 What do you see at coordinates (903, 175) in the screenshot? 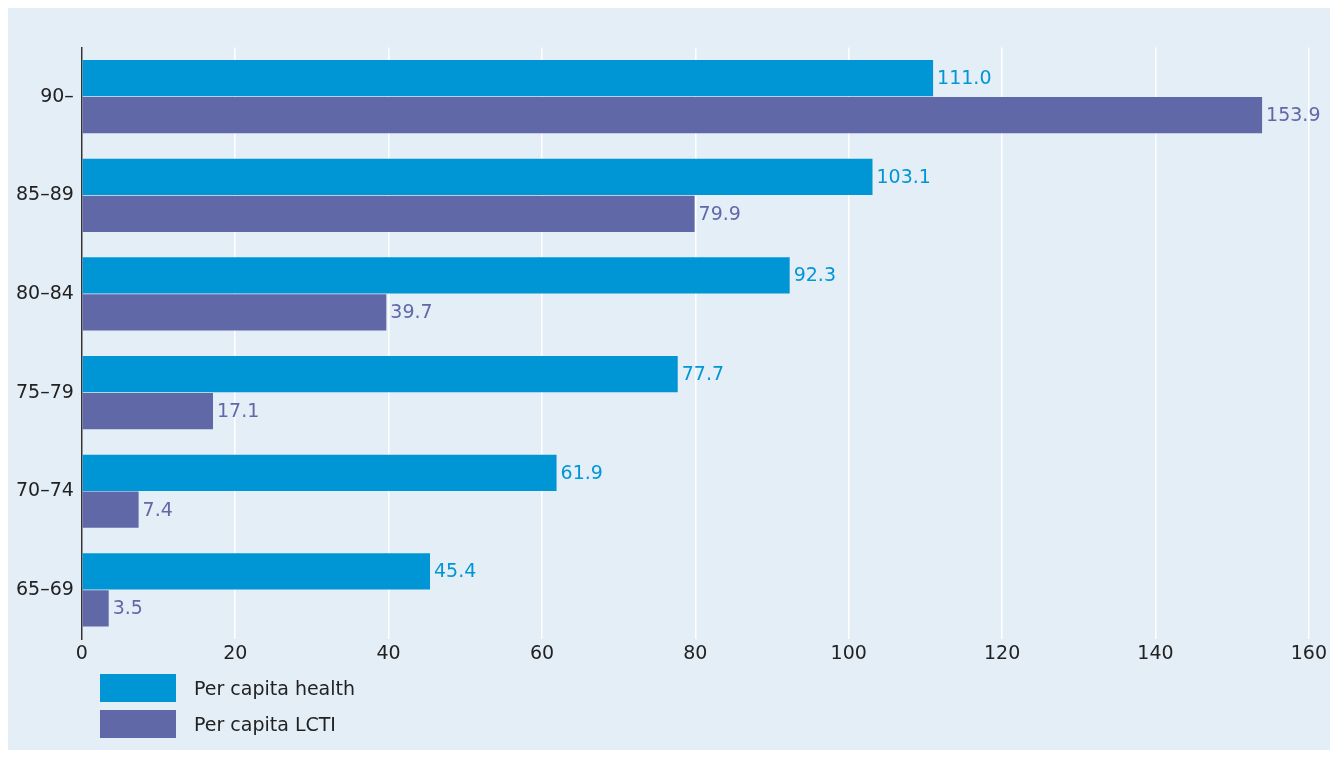
I see `data-label: 103.1` at bounding box center [903, 175].